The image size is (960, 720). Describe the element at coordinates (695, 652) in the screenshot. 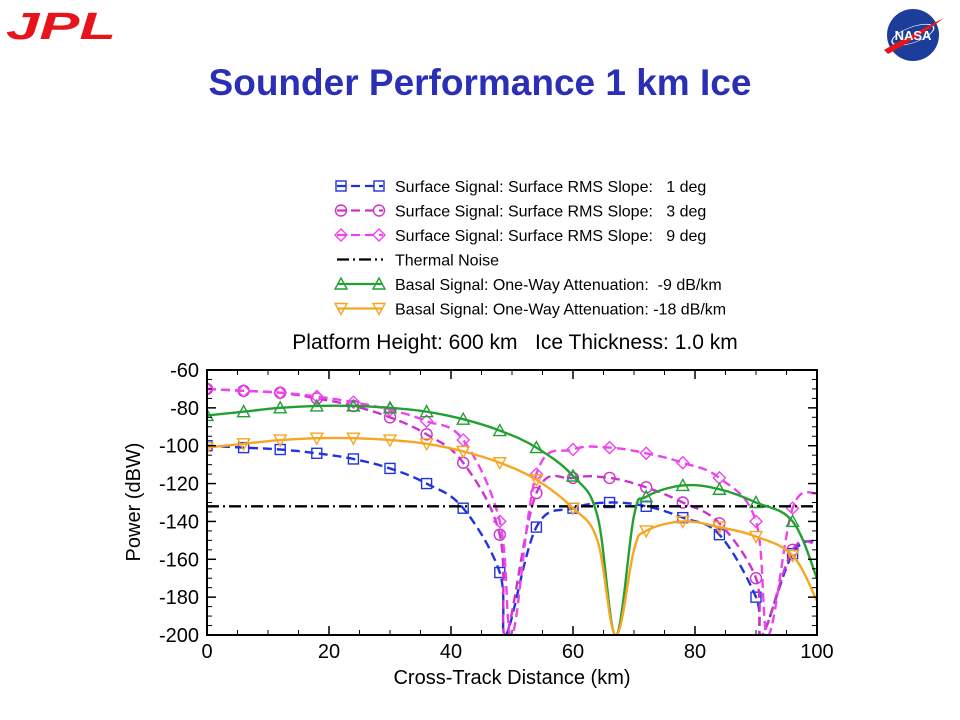

I see `x-tick-label: 80` at that location.